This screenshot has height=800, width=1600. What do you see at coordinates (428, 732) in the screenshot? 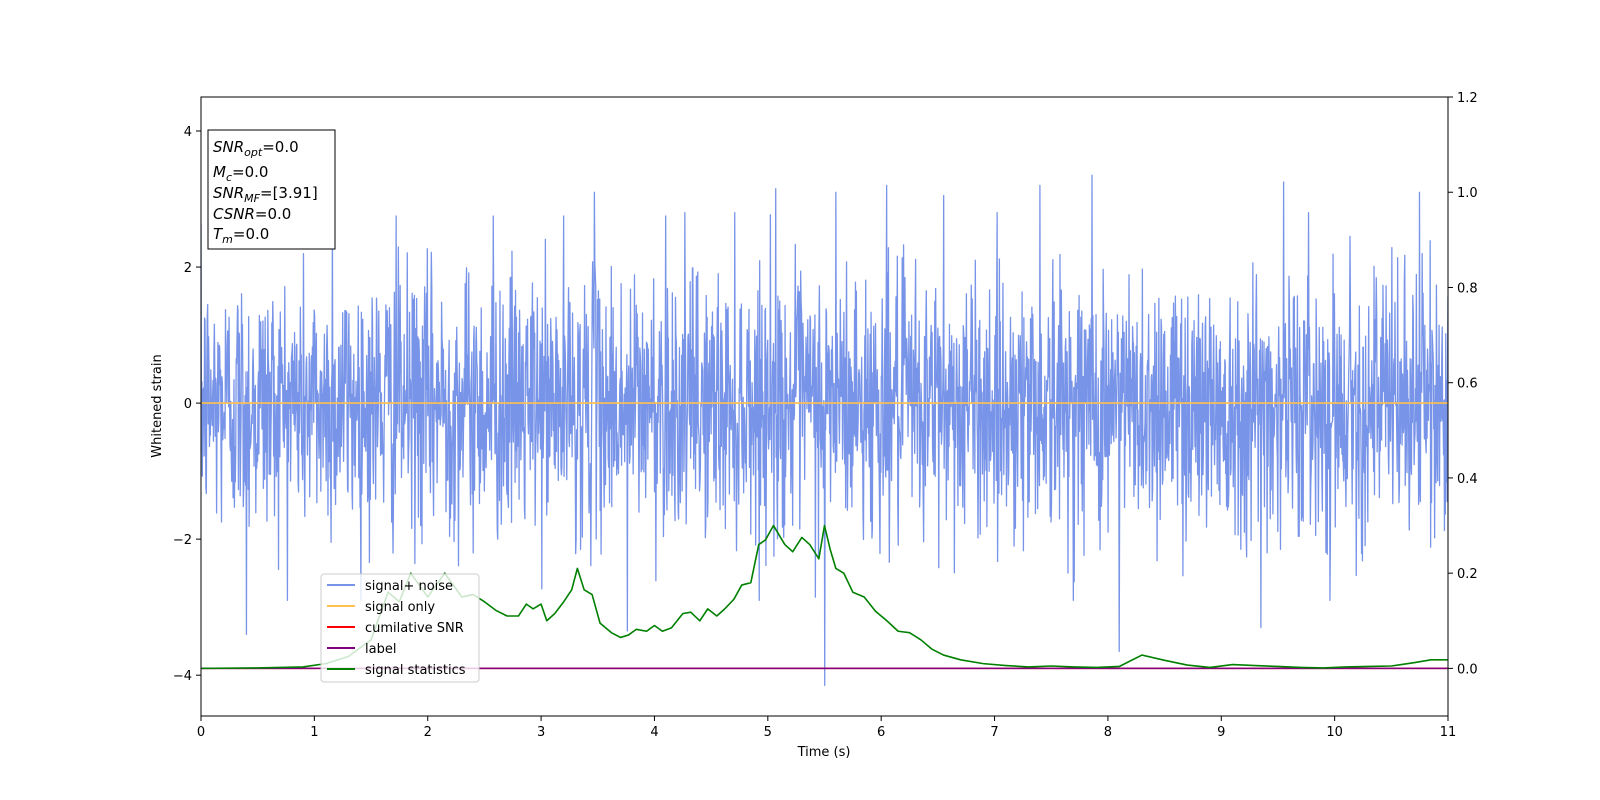
I see `x-tick-label: 2` at bounding box center [428, 732].